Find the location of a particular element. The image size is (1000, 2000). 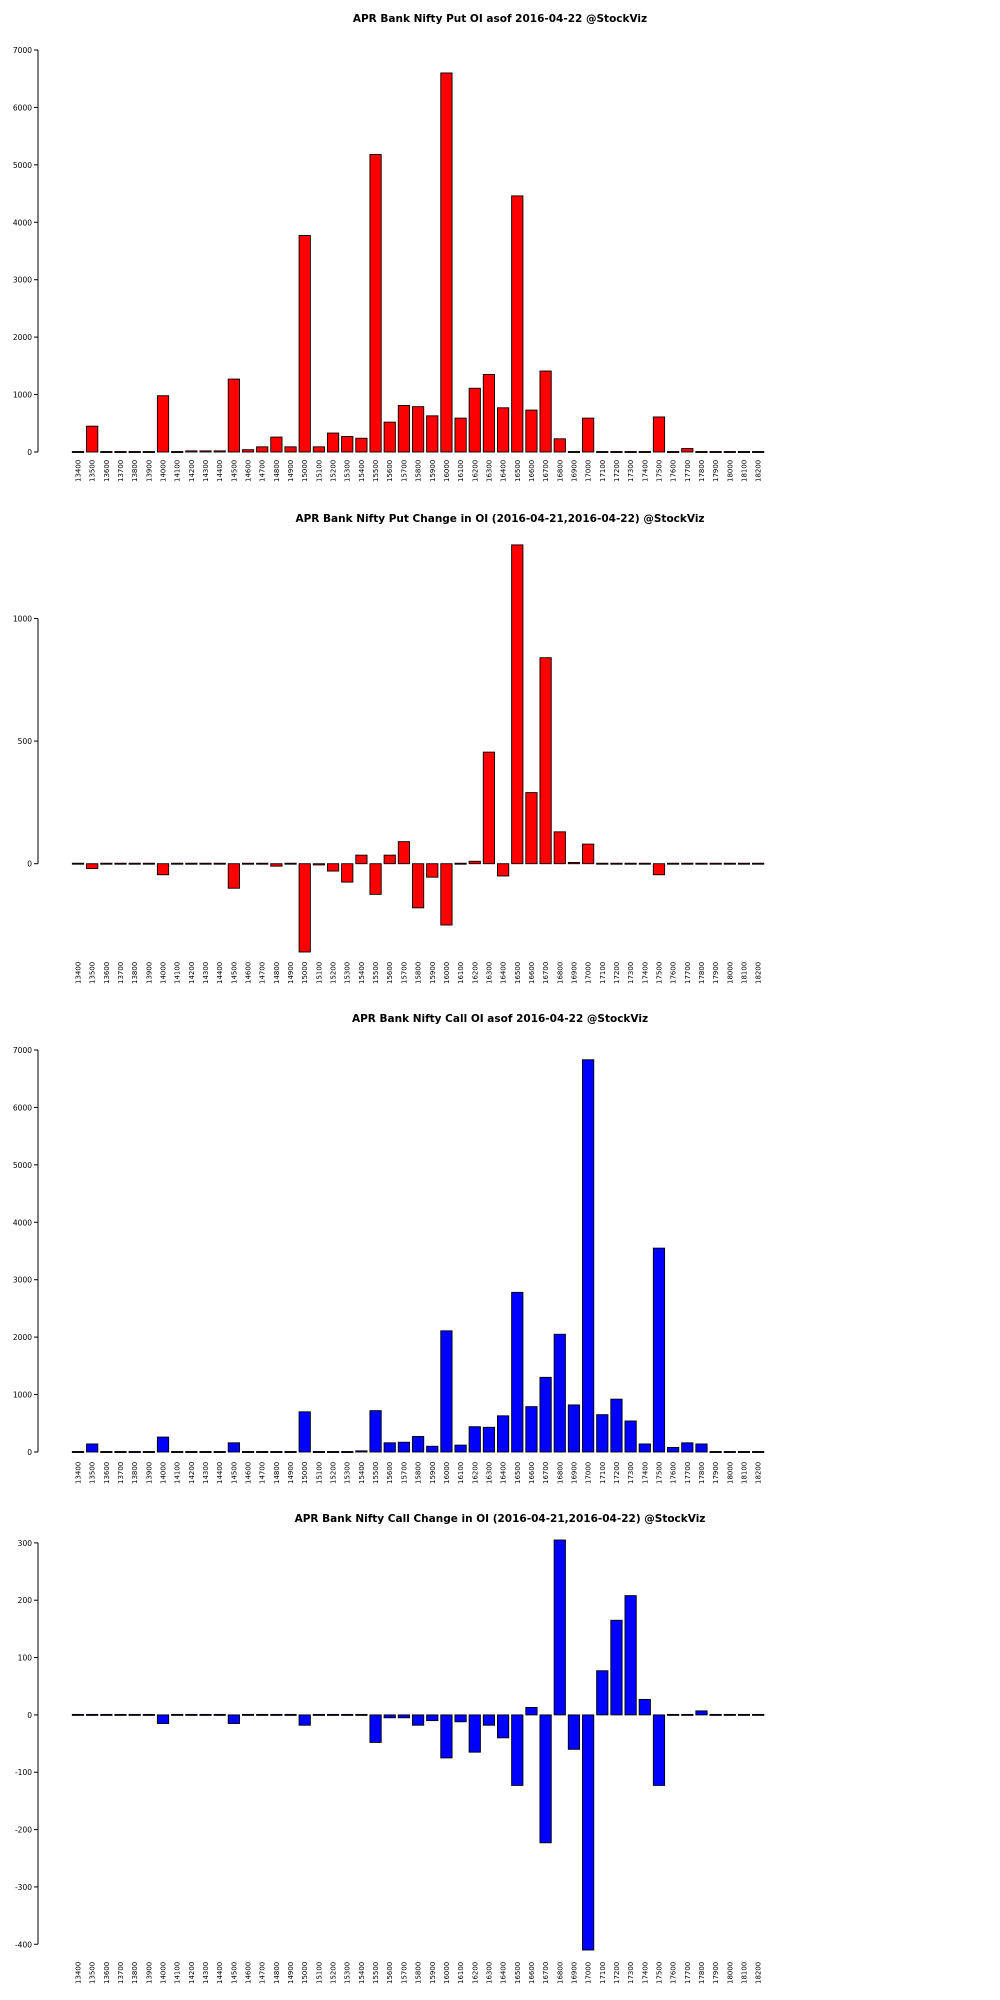

x-tick-label: 17600 is located at coordinates (674, 1973).